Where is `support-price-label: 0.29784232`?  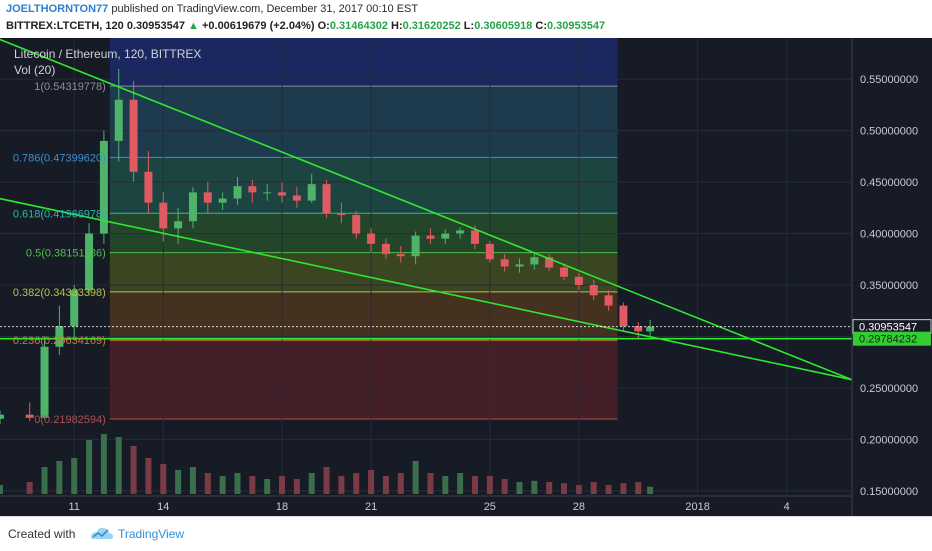
support-price-label: 0.29784232 is located at coordinates (888, 340).